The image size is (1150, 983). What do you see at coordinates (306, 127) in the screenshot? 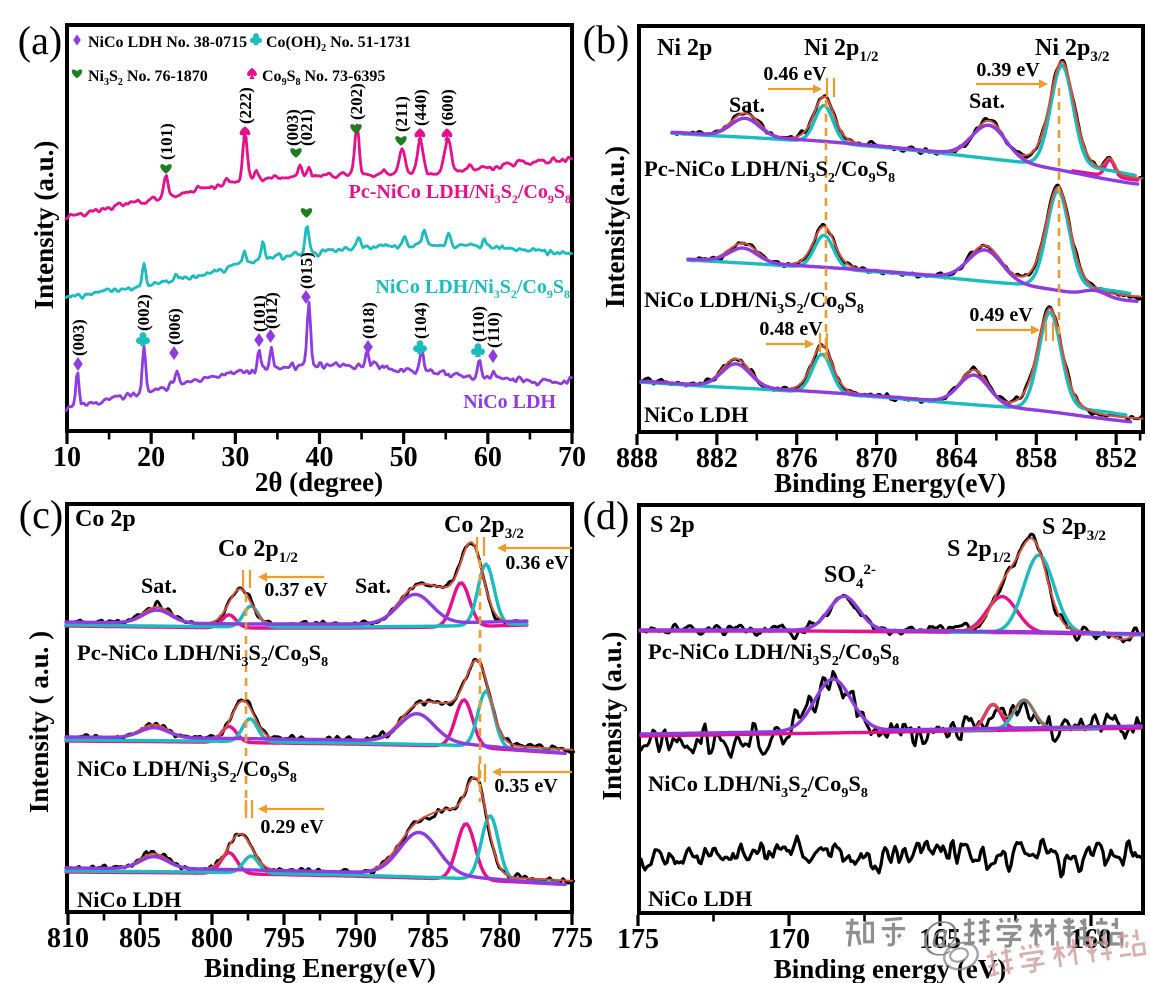
I see `svg-text: (021)` at bounding box center [306, 127].